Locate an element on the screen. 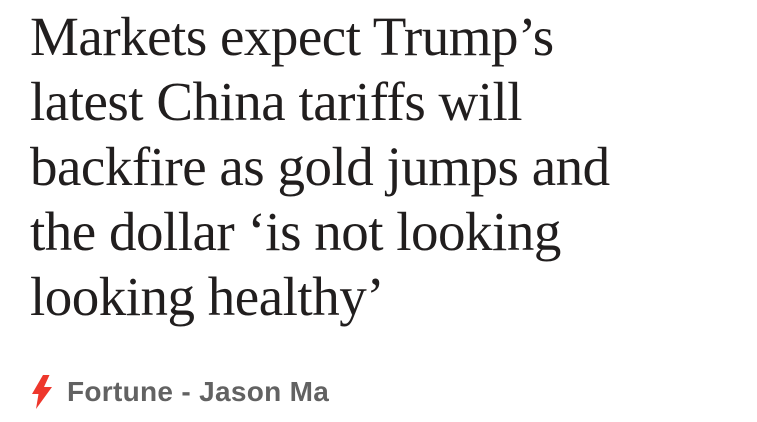 The width and height of the screenshot is (757, 422). headline-line: backfire as gold jumps and is located at coordinates (320, 166).